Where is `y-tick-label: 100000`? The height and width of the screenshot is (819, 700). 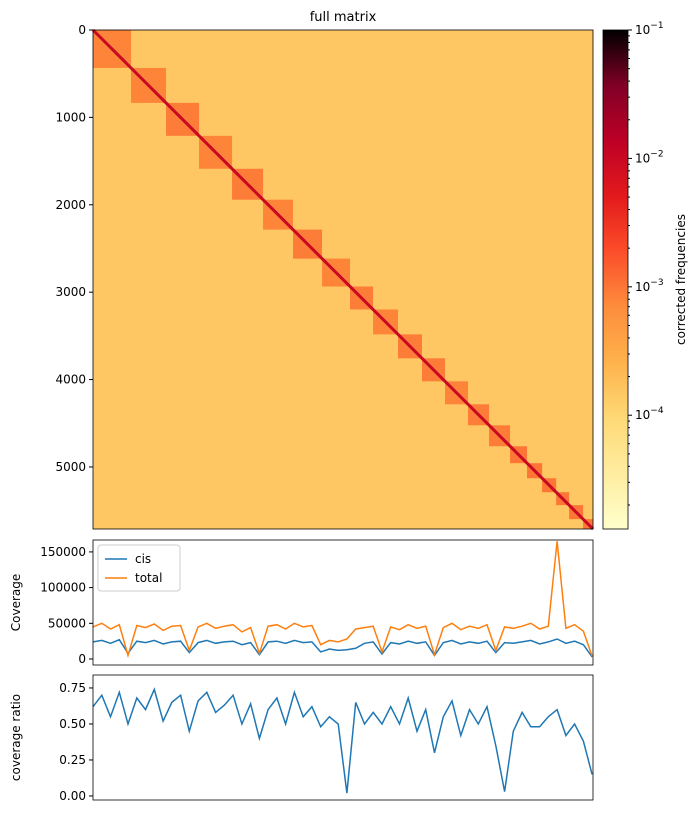
y-tick-label: 100000 is located at coordinates (63, 588).